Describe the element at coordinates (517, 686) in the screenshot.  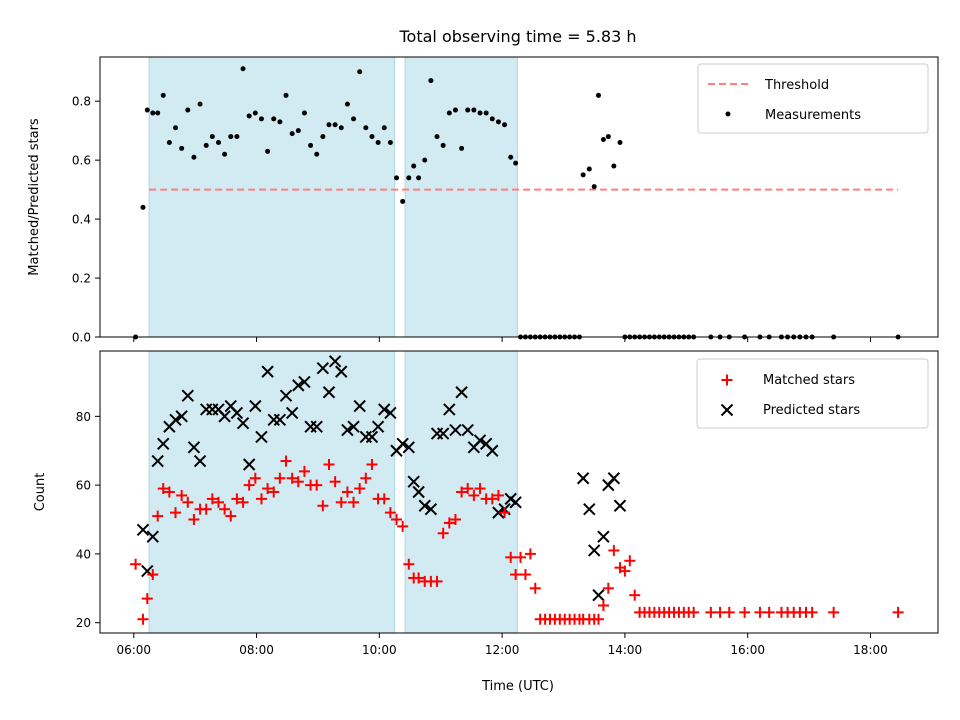
I see `x-axis-label: Time (UTC)` at that location.